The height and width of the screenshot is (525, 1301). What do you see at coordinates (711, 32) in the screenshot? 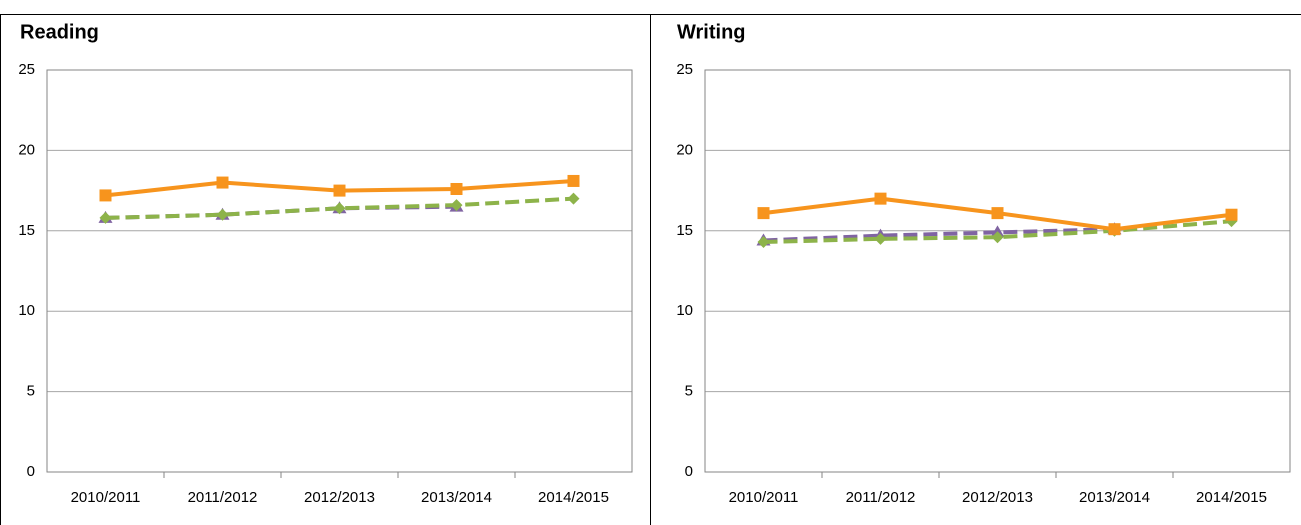
I see `chart-title: Writing` at bounding box center [711, 32].